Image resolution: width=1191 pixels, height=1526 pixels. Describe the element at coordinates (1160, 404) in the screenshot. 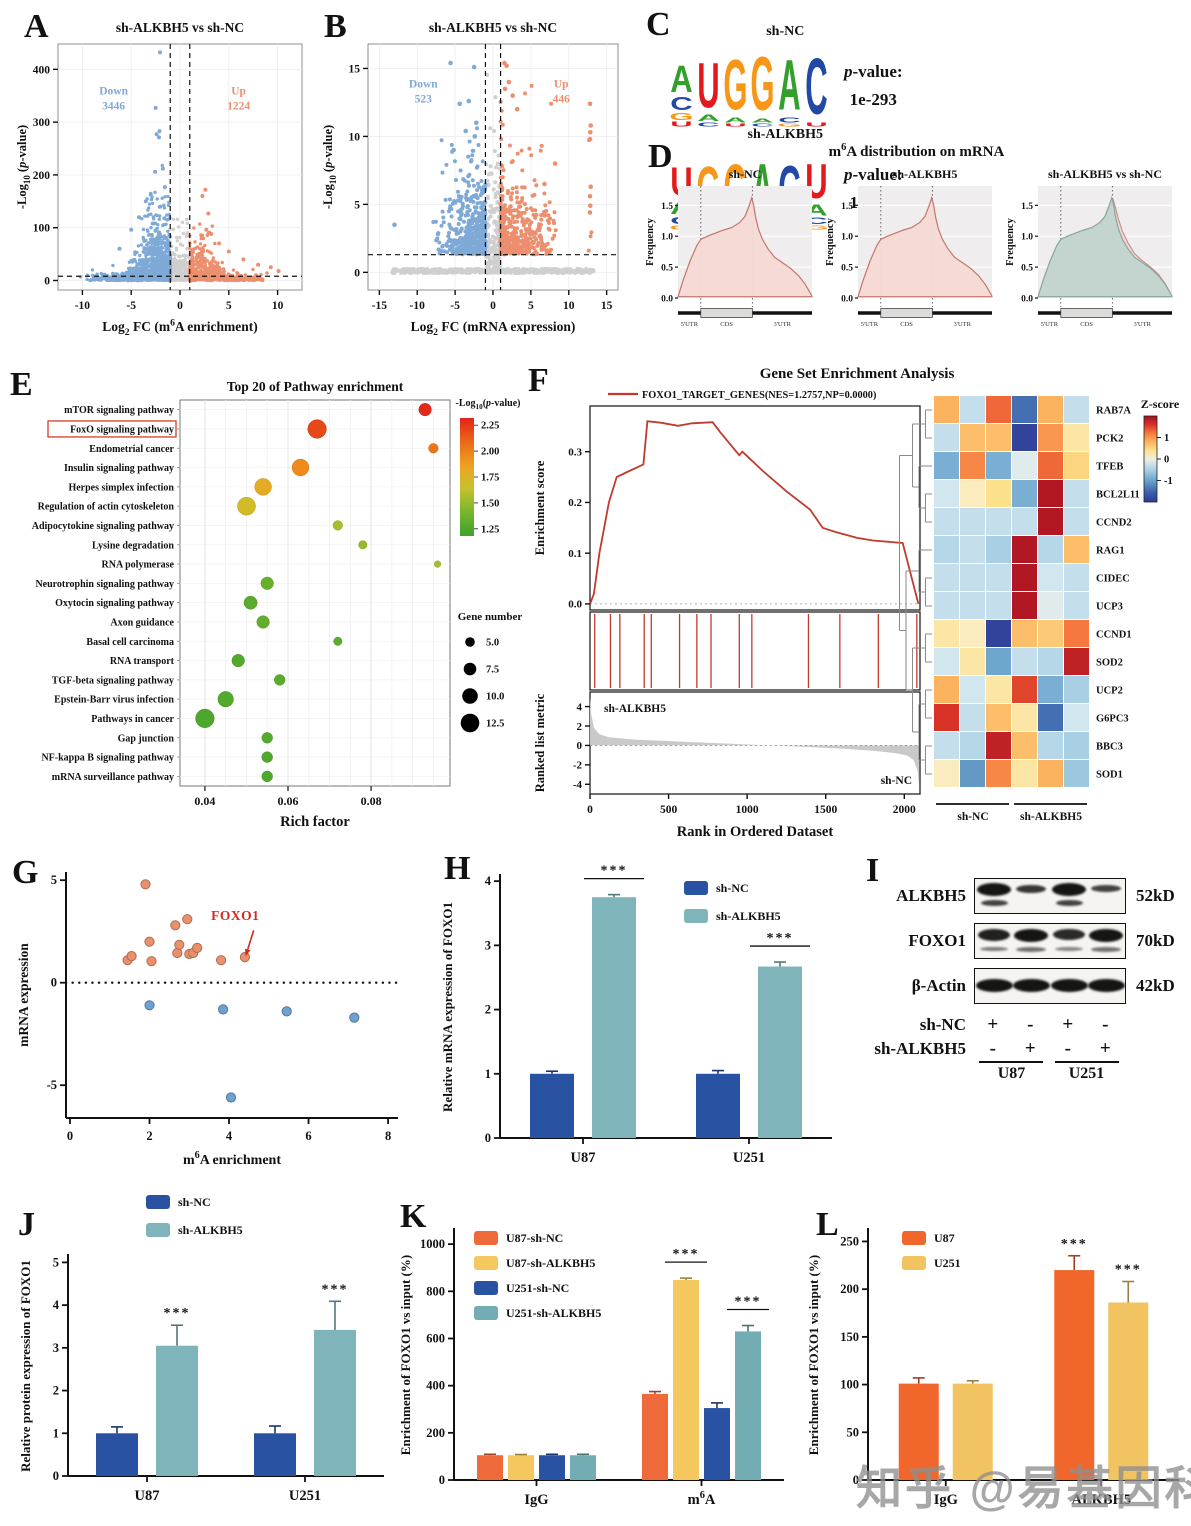

I see `svg-text: Z-score` at that location.